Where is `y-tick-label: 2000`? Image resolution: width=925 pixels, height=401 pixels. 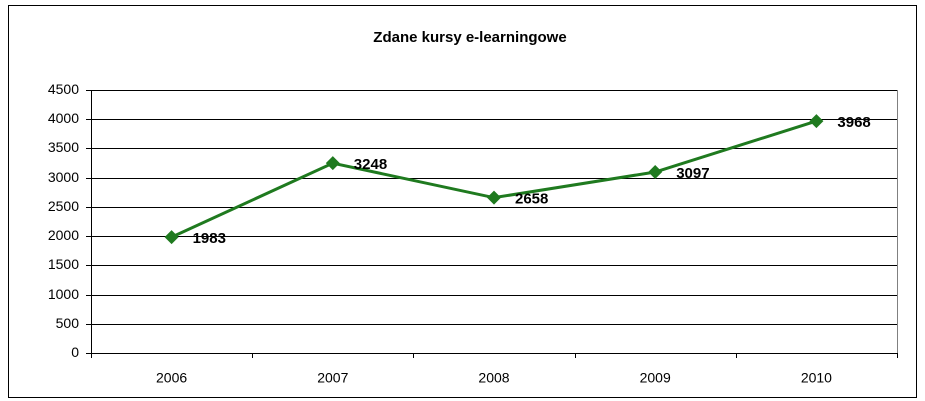
y-tick-label: 2000 is located at coordinates (63, 235).